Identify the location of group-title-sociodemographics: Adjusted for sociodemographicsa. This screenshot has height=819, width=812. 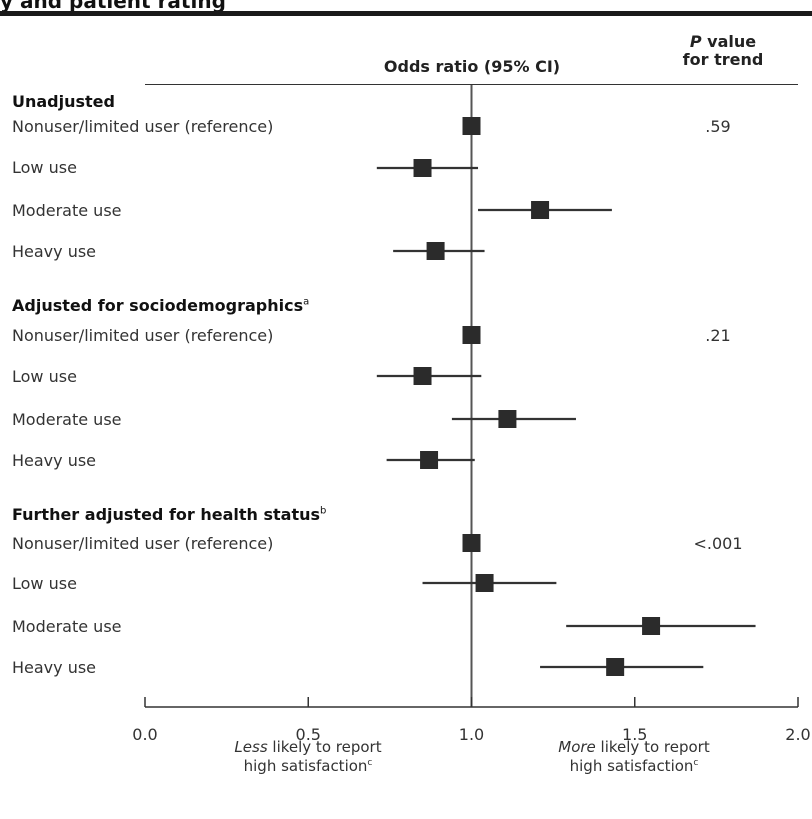
(160, 305).